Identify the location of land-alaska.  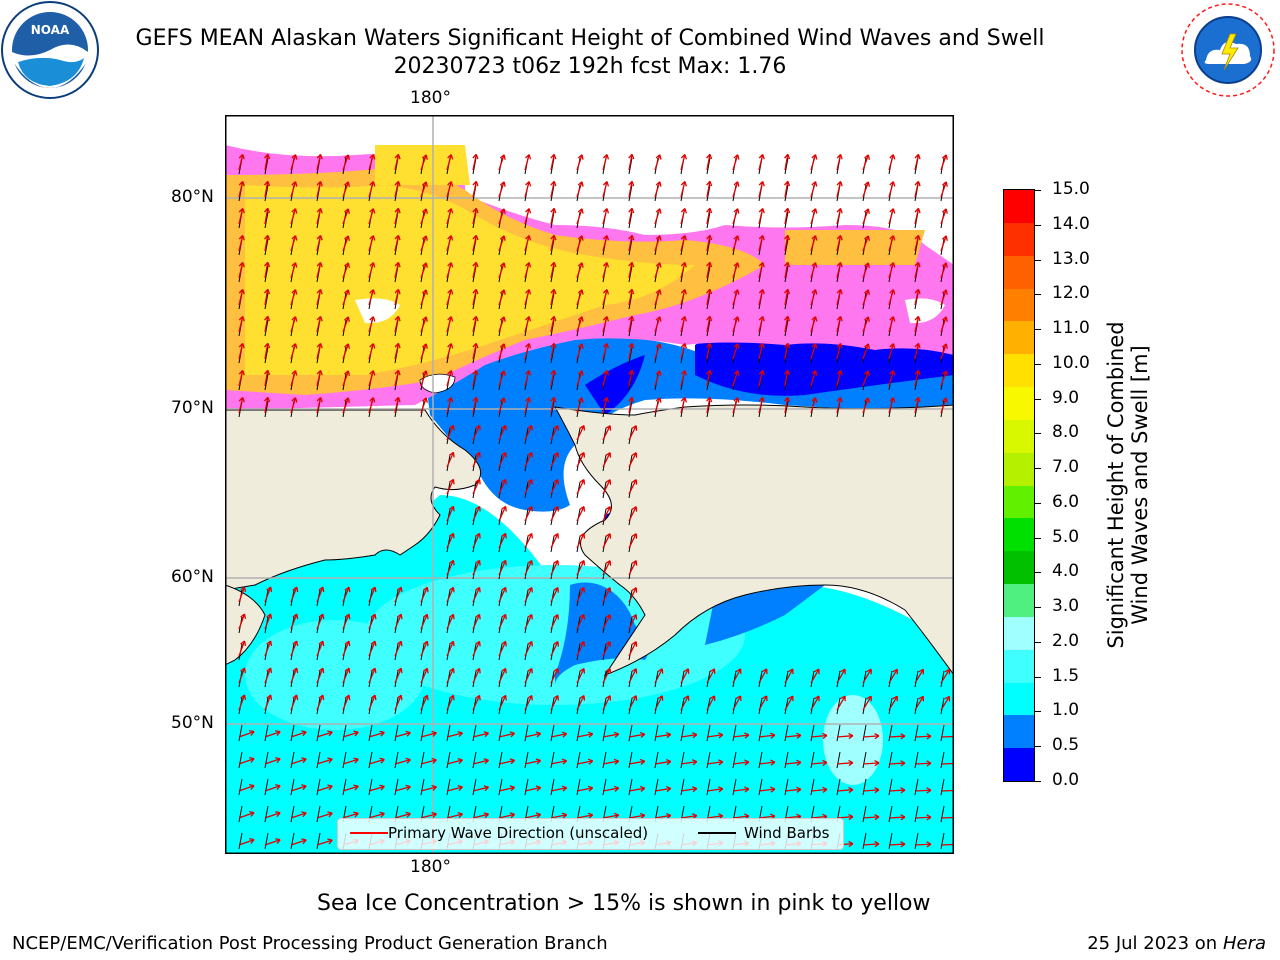
(754, 540).